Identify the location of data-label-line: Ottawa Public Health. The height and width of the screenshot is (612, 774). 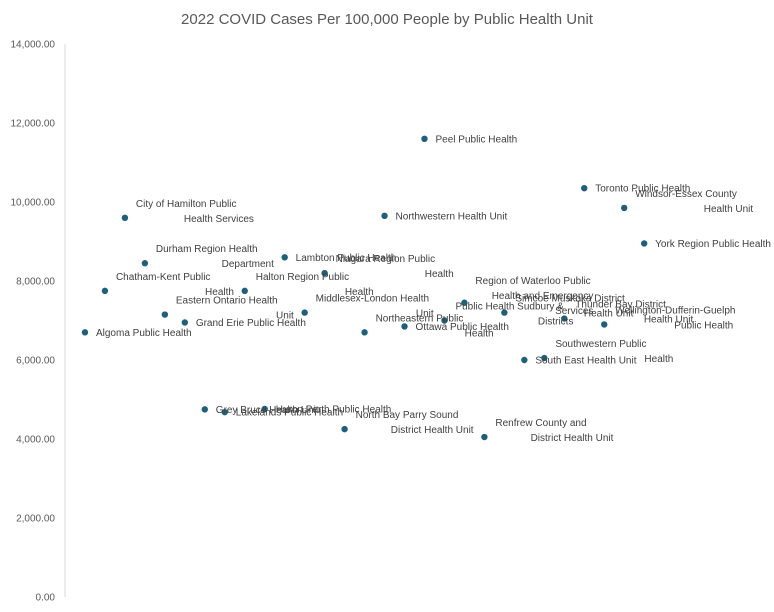
(462, 327).